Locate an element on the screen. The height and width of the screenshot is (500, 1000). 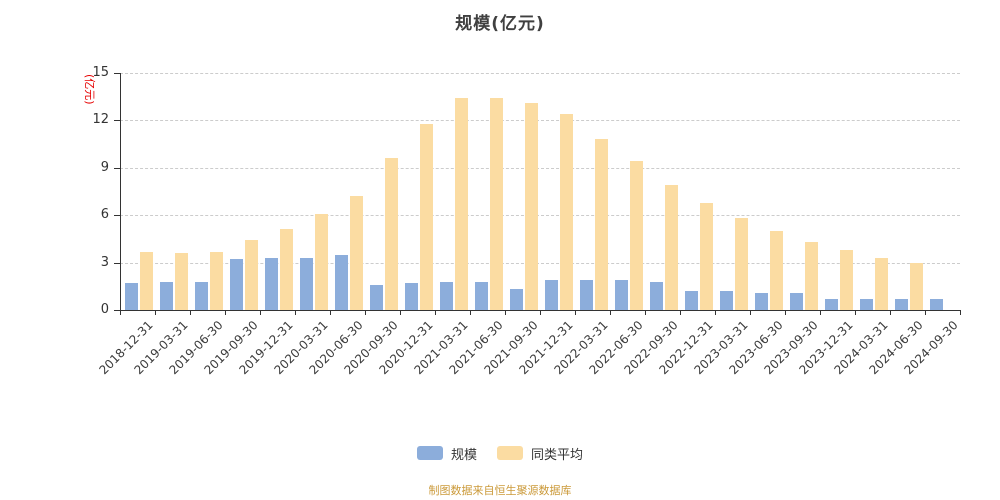
legend: 规模 同类平均 is located at coordinates (500, 453).